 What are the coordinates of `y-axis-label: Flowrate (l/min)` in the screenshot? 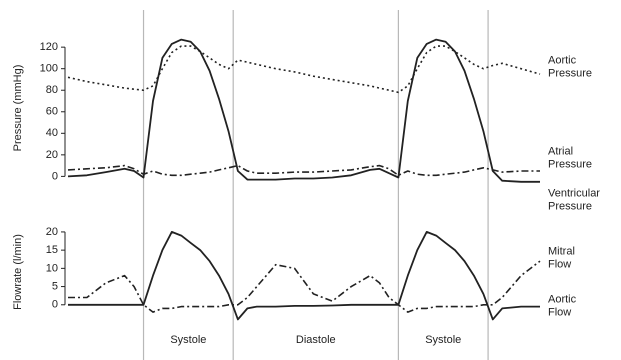 It's located at (18, 272).